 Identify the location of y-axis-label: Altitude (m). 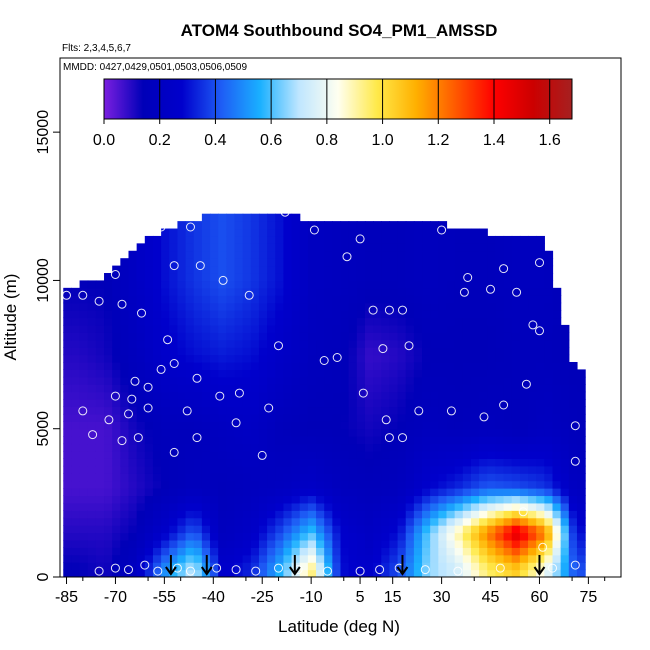
(10, 317).